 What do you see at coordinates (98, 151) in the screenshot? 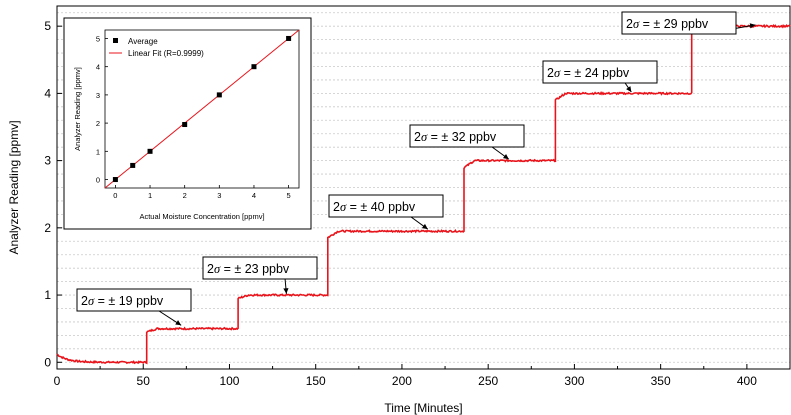
I see `inset-y-tick-label: 1` at bounding box center [98, 151].